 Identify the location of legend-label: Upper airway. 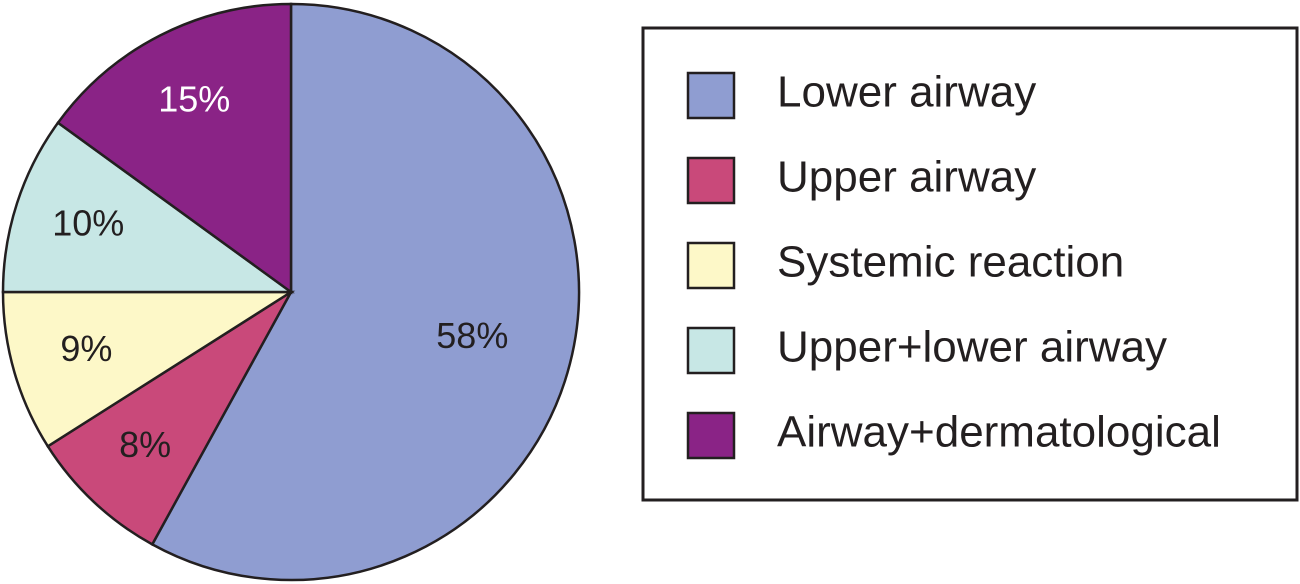
(906, 177).